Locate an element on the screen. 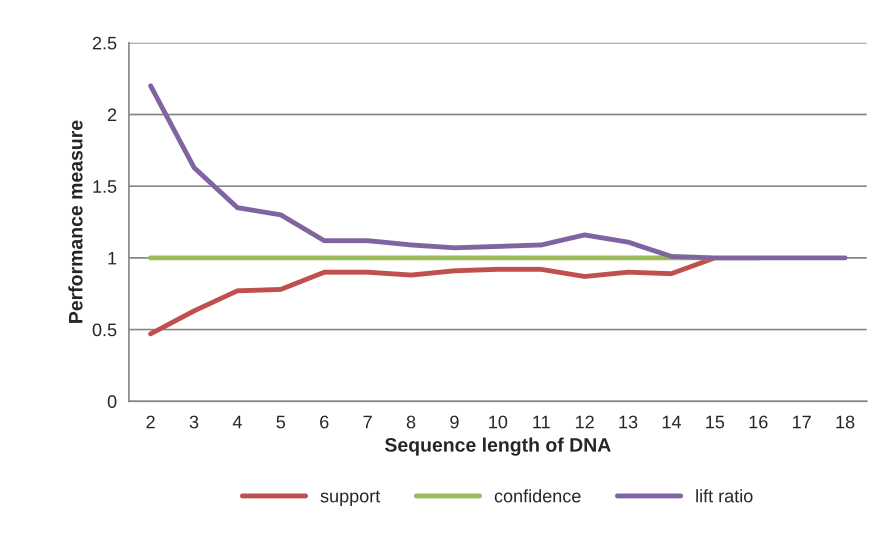 This screenshot has width=889, height=535. x-tick-label: 5 is located at coordinates (281, 422).